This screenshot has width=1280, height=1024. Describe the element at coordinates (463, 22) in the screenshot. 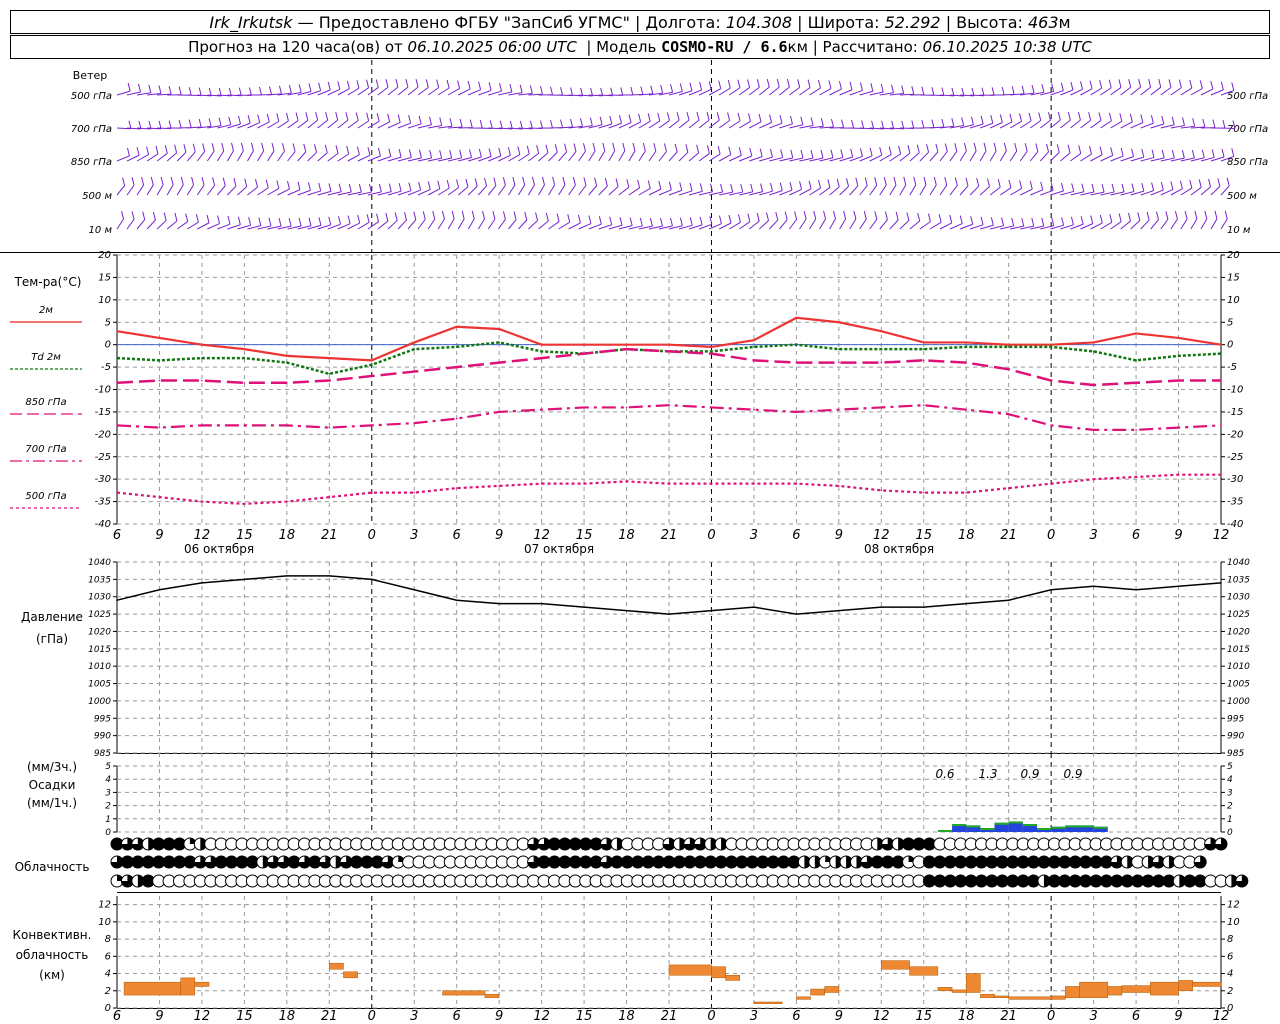

I see `provider-text: — Предоставлено ФГБУ "ЗапСиб УГМС"` at that location.